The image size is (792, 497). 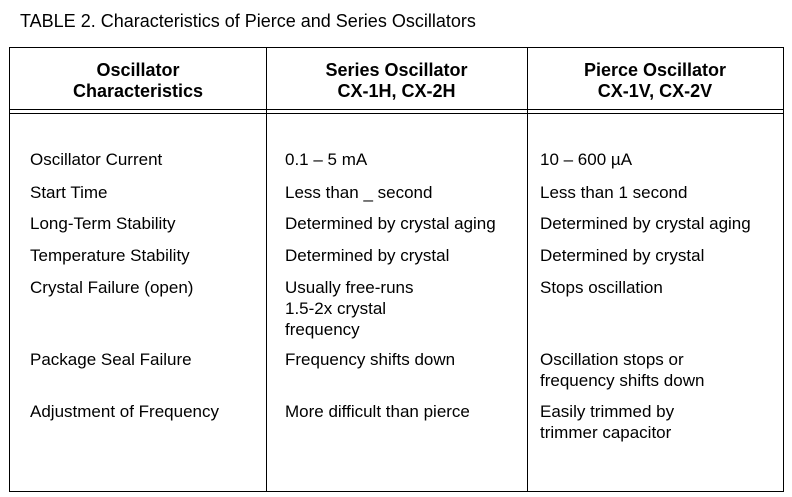 I want to click on pierce-cell: Determined by crystal, so click(x=622, y=255).